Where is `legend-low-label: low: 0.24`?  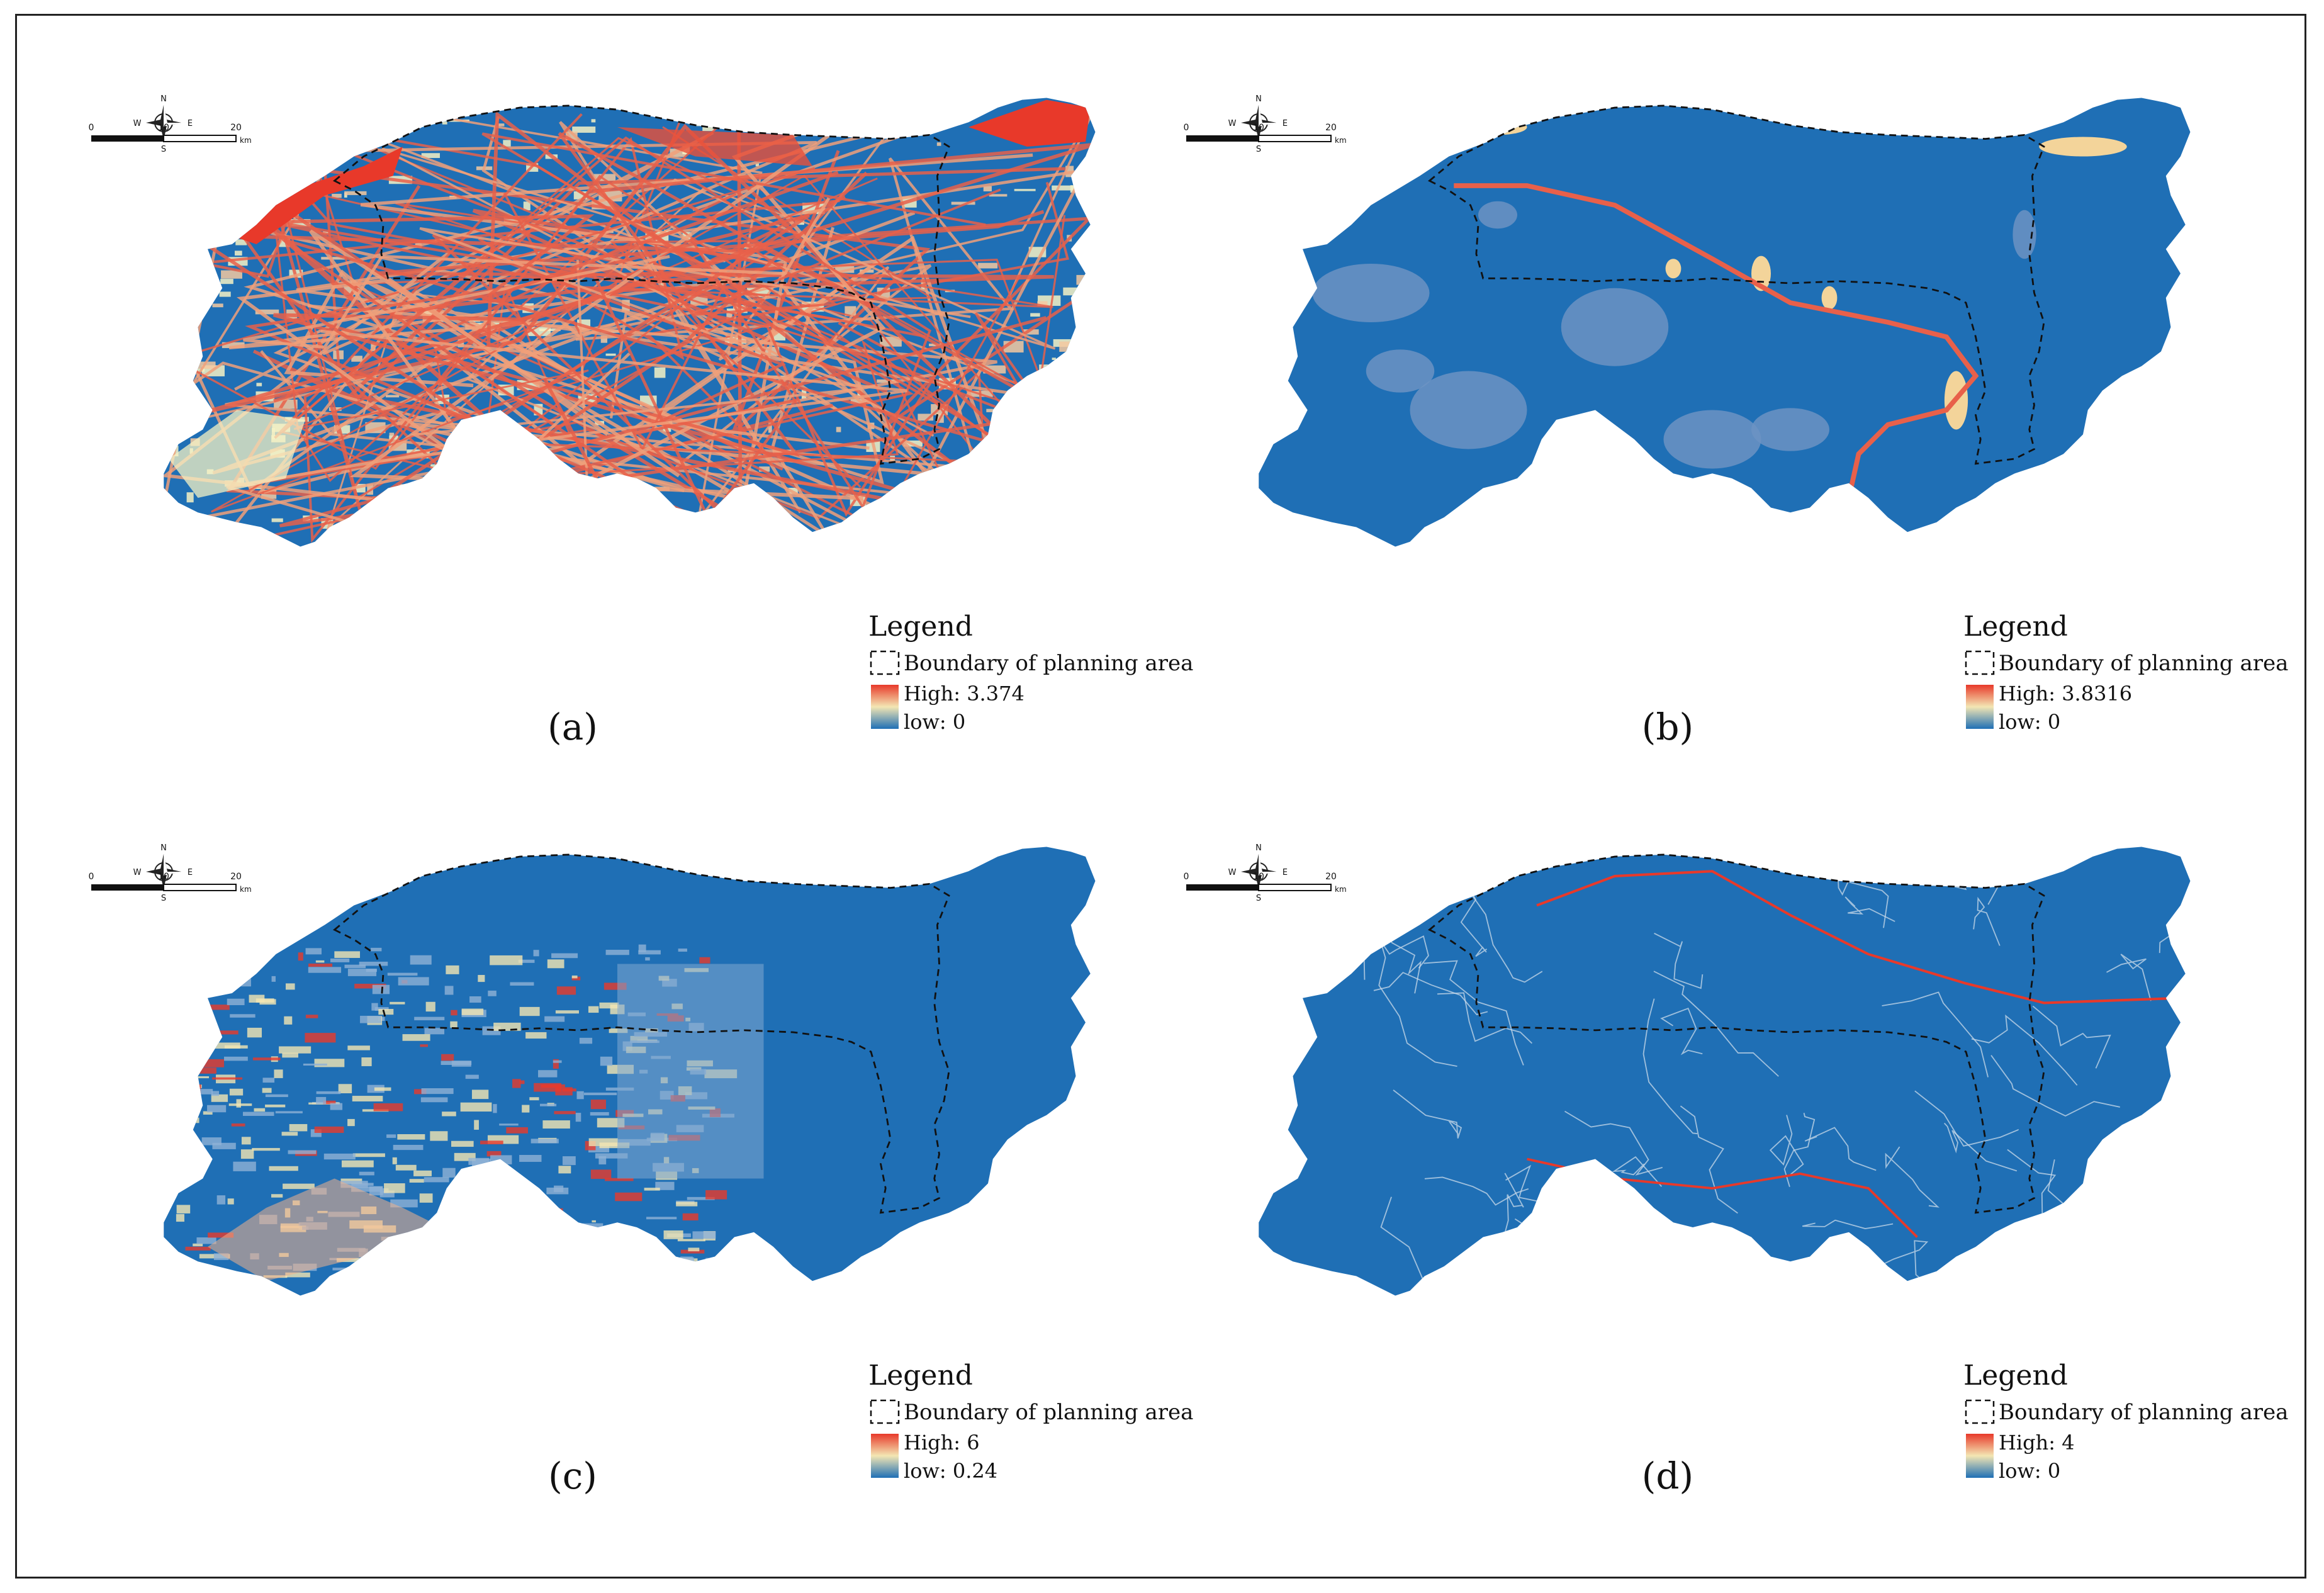
legend-low-label: low: 0.24 is located at coordinates (951, 1471).